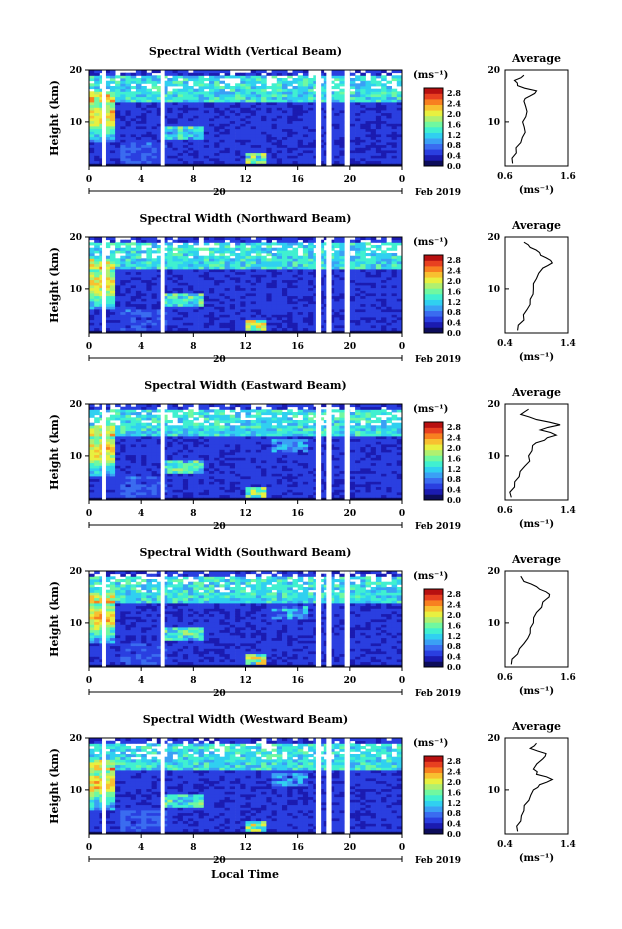  What do you see at coordinates (297, 347) in the screenshot?
I see `x-tick-label: 16` at bounding box center [297, 347].